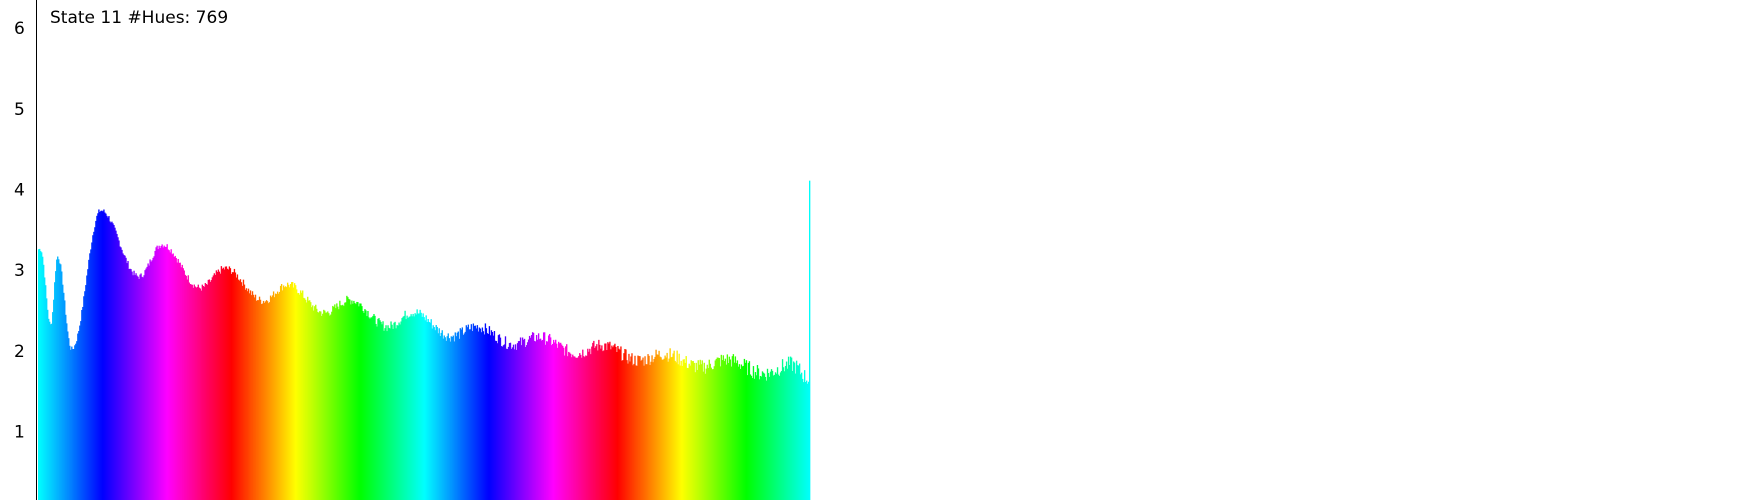 This screenshot has height=500, width=1750. Describe the element at coordinates (139, 18) in the screenshot. I see `chart-title: State 11 #Hues: 769` at that location.